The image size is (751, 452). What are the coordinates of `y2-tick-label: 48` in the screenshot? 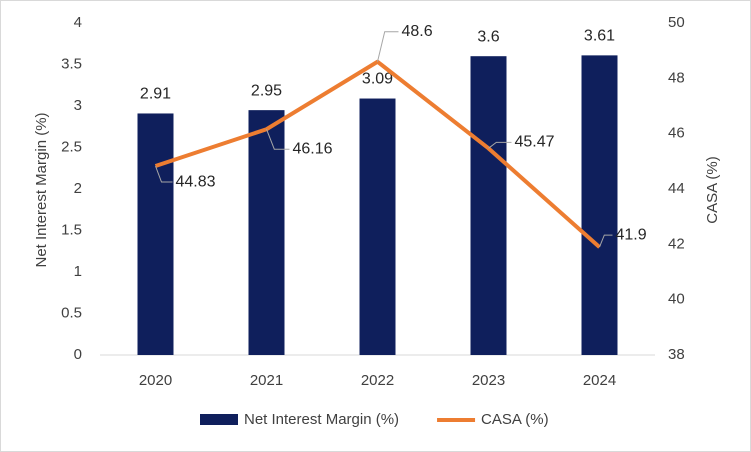 It's located at (676, 77).